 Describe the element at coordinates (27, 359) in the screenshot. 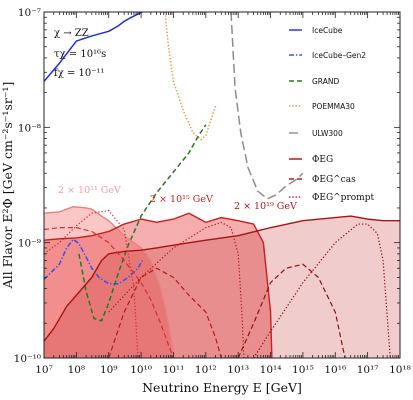

I see `y-tick-label: 10⁻¹⁰` at that location.